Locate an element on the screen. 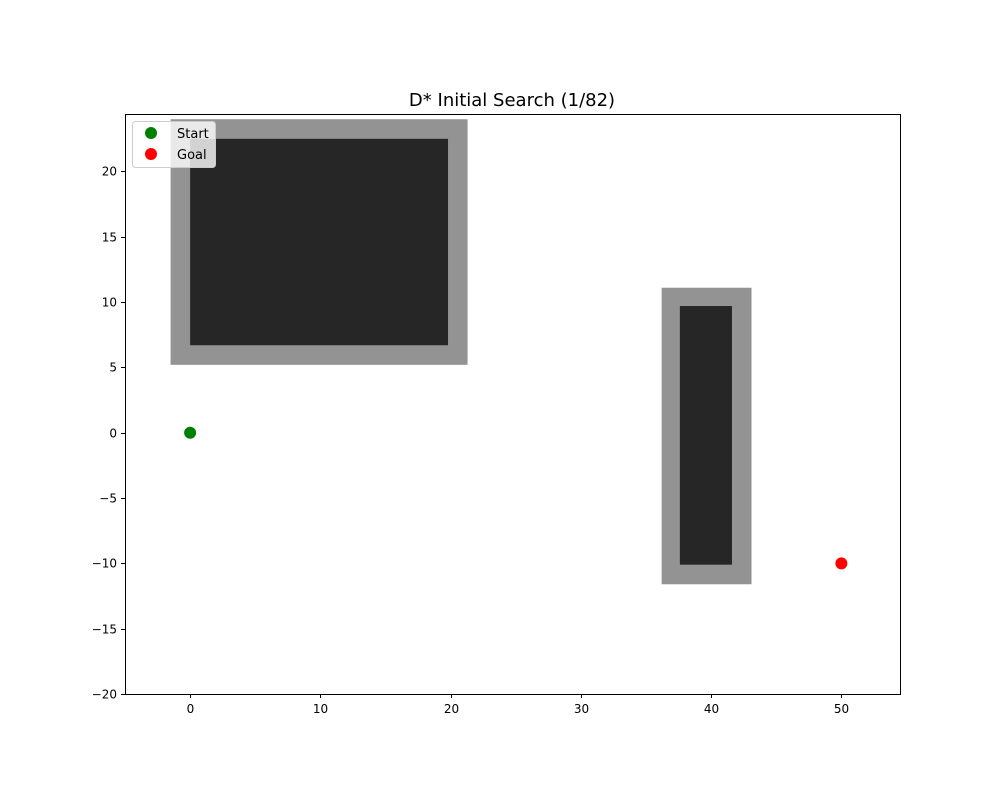 The image size is (1000, 800). x-tick-label: 0 is located at coordinates (191, 709).